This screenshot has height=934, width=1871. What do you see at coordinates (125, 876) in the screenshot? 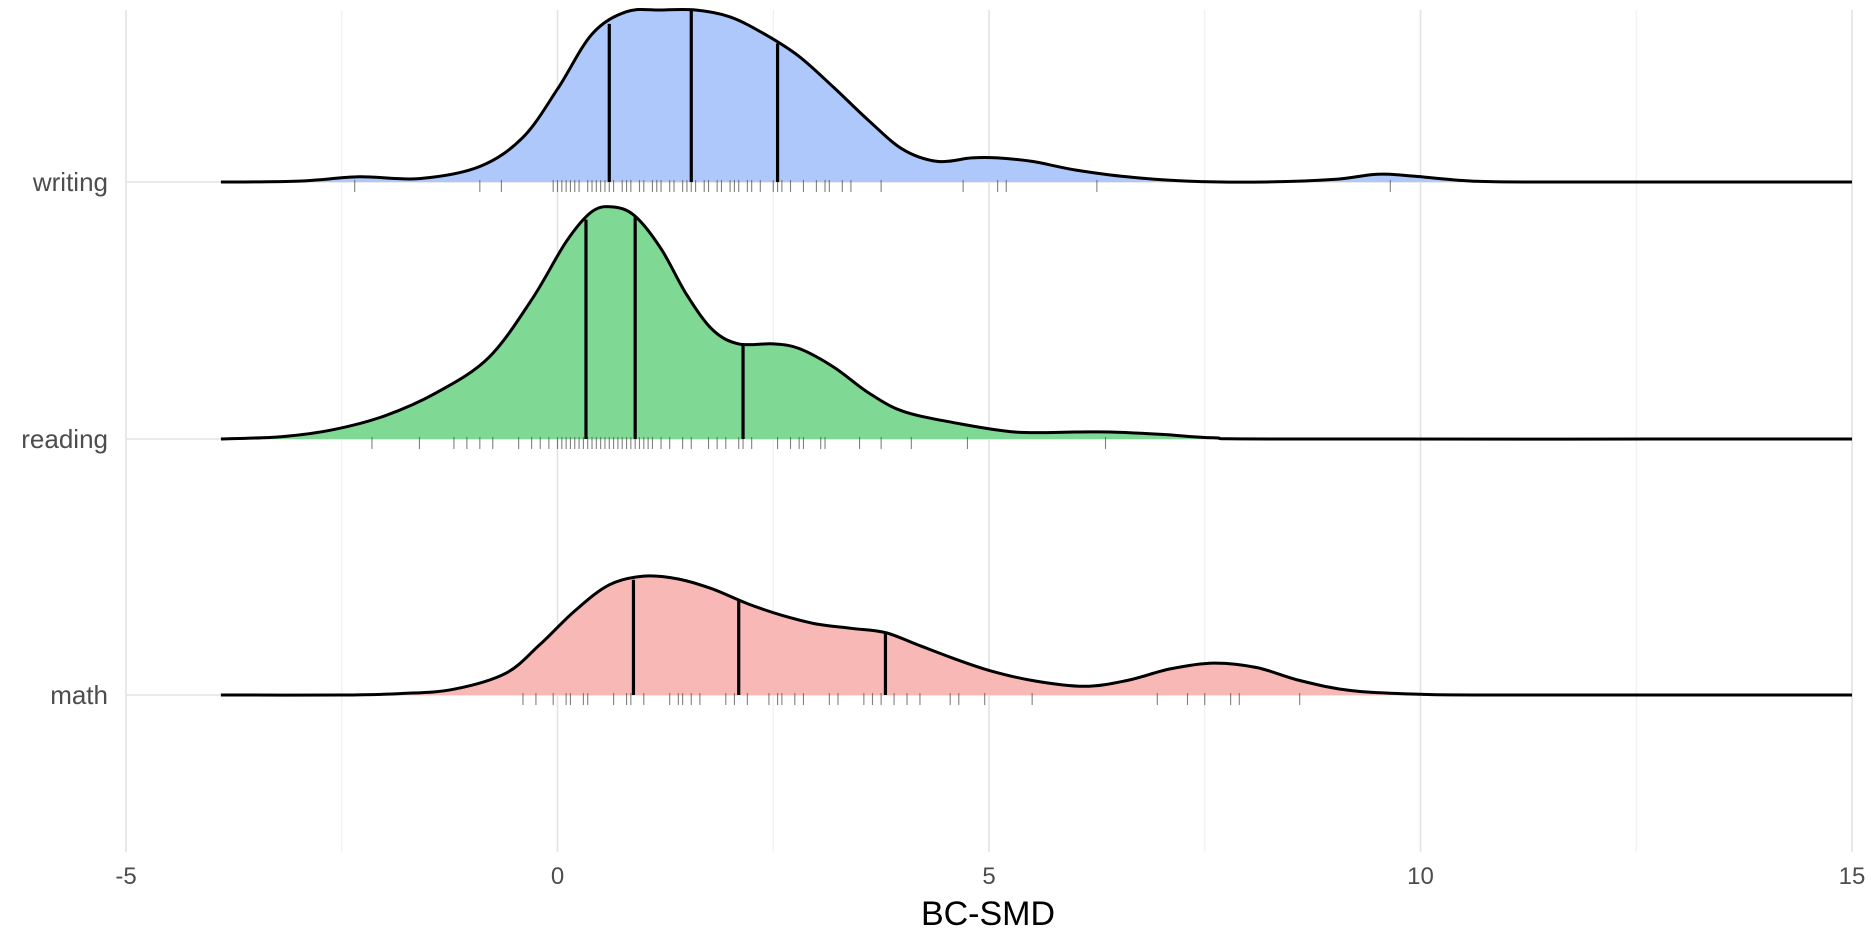
I see `x-tick-label: -5` at bounding box center [125, 876].